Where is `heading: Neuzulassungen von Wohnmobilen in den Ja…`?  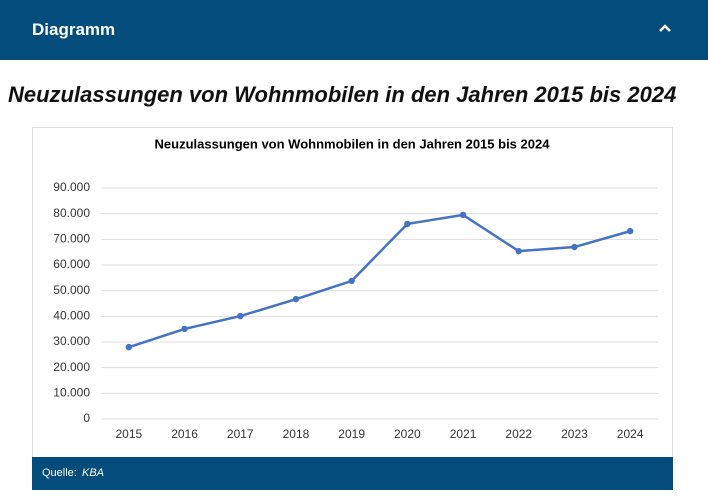
heading: Neuzulassungen von Wohnmobilen in den Ja… is located at coordinates (342, 94).